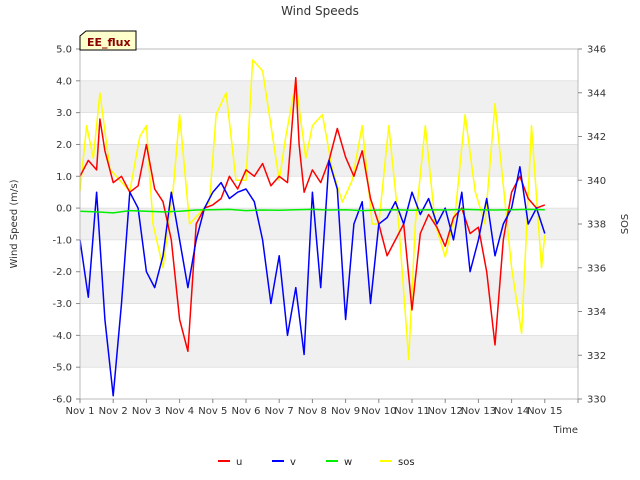 This screenshot has height=480, width=640. What do you see at coordinates (478, 411) in the screenshot?
I see `x-tick-label: Nov 13` at bounding box center [478, 411].